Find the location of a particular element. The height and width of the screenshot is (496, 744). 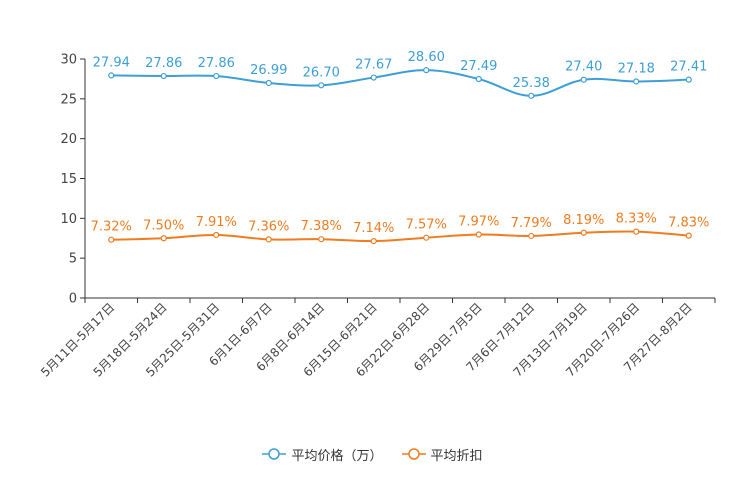

y-tick-label: 0 is located at coordinates (73, 299).